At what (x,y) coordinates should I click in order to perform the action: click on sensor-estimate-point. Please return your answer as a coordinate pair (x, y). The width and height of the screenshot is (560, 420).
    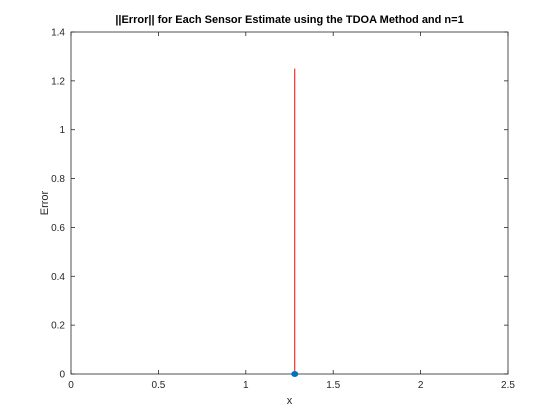
    Looking at the image, I should click on (295, 374).